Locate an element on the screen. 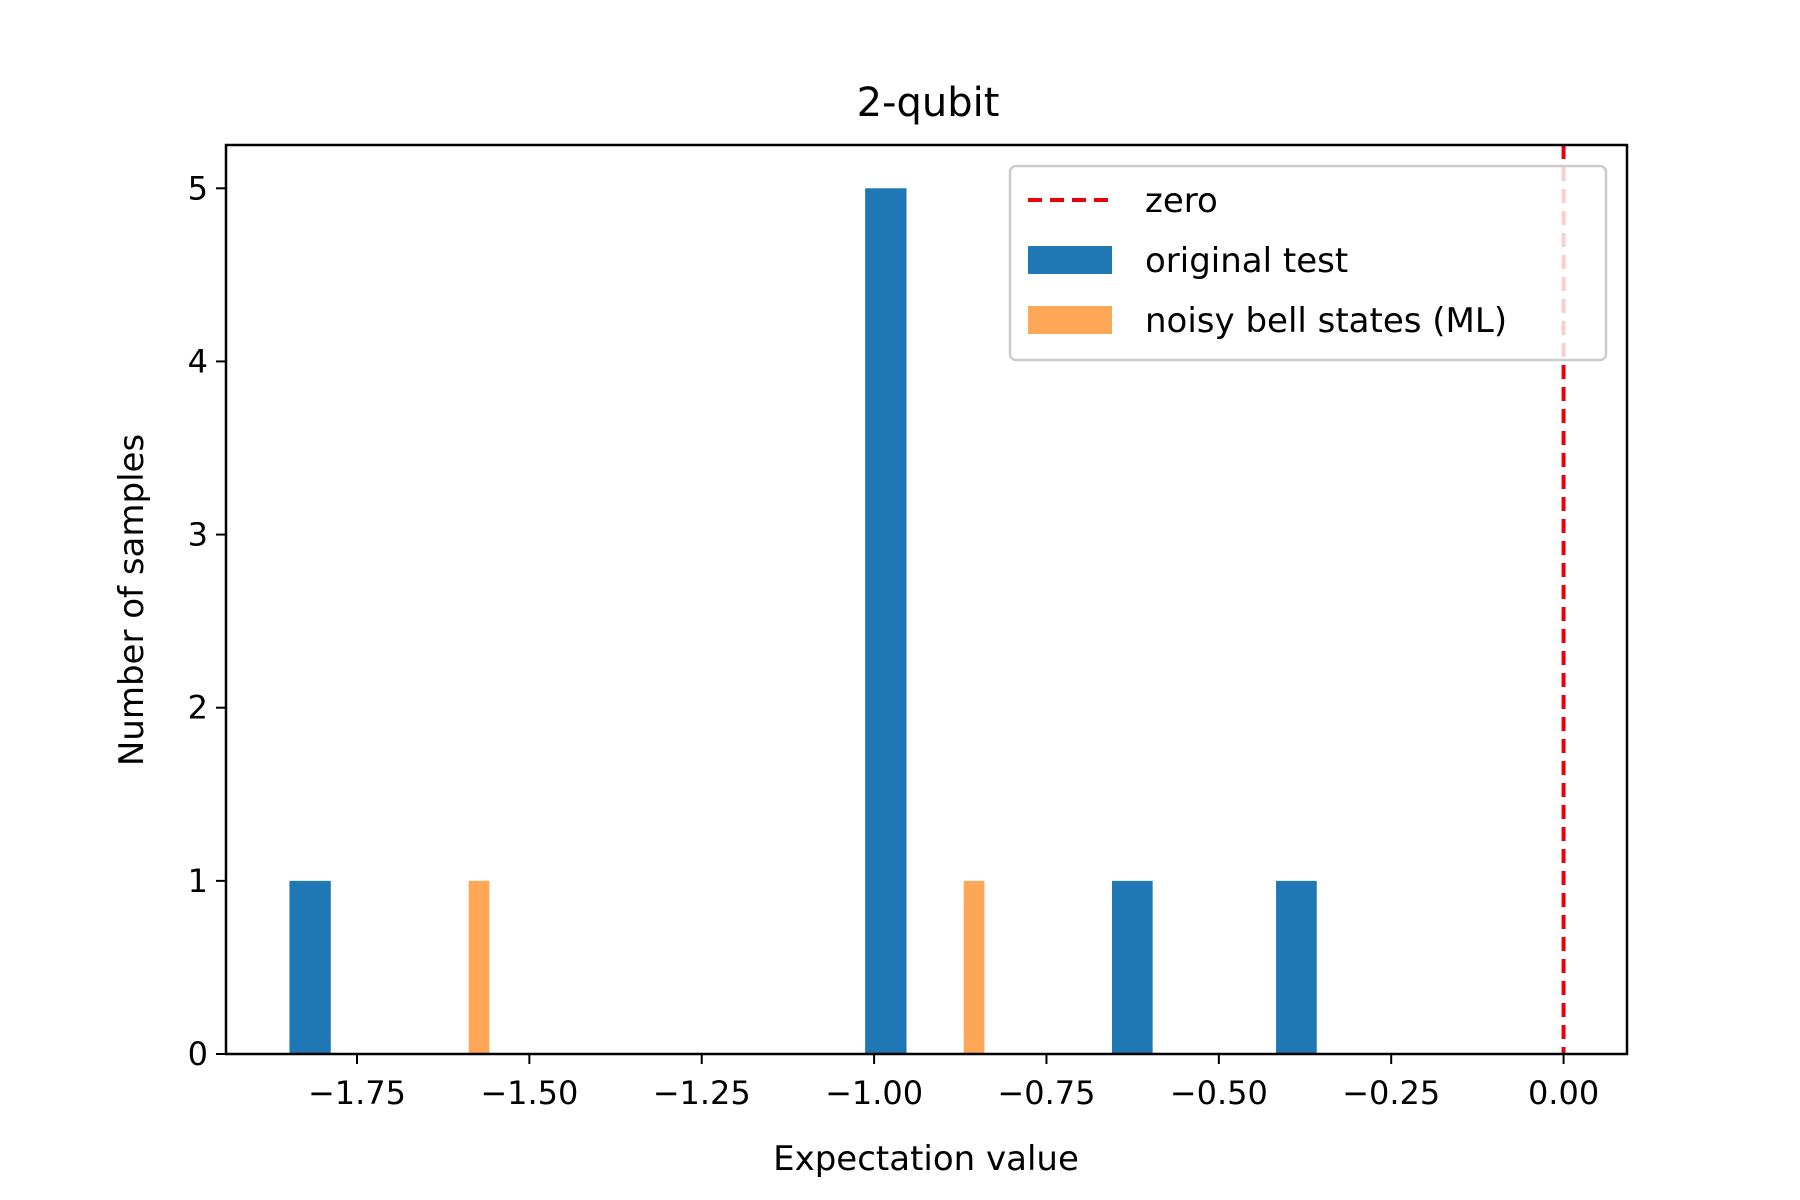  x-tick-label: −1.50 is located at coordinates (529, 1093).